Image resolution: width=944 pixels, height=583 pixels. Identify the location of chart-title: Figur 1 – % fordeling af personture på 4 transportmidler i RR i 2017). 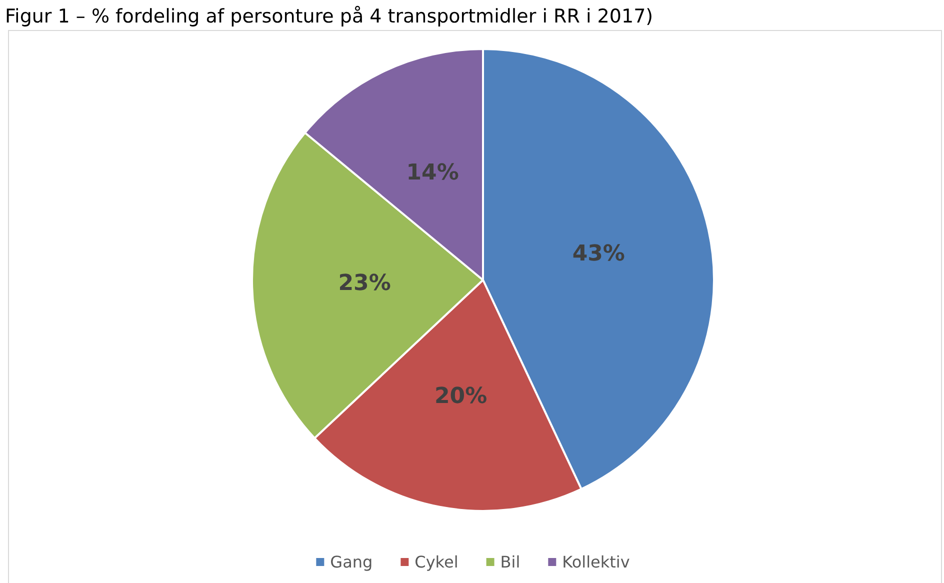
(329, 17).